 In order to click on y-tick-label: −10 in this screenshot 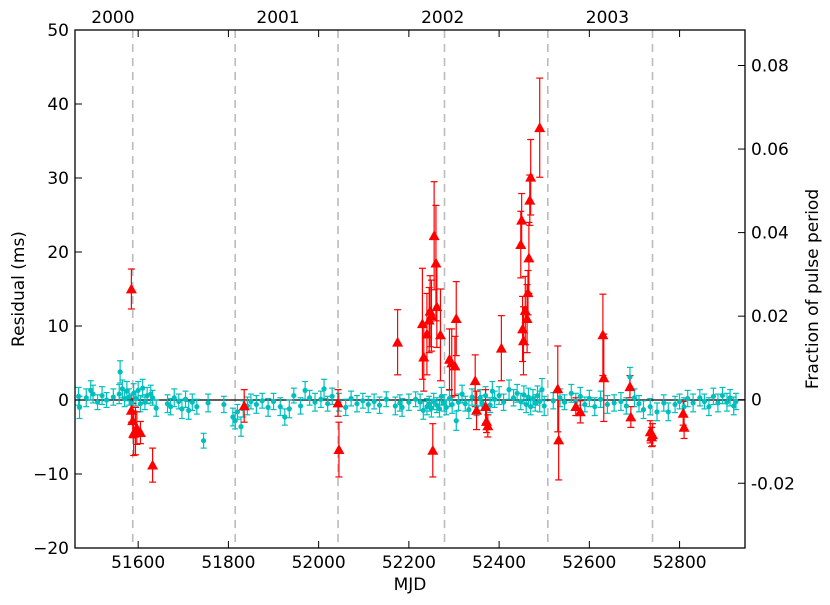, I will do `click(51, 475)`.